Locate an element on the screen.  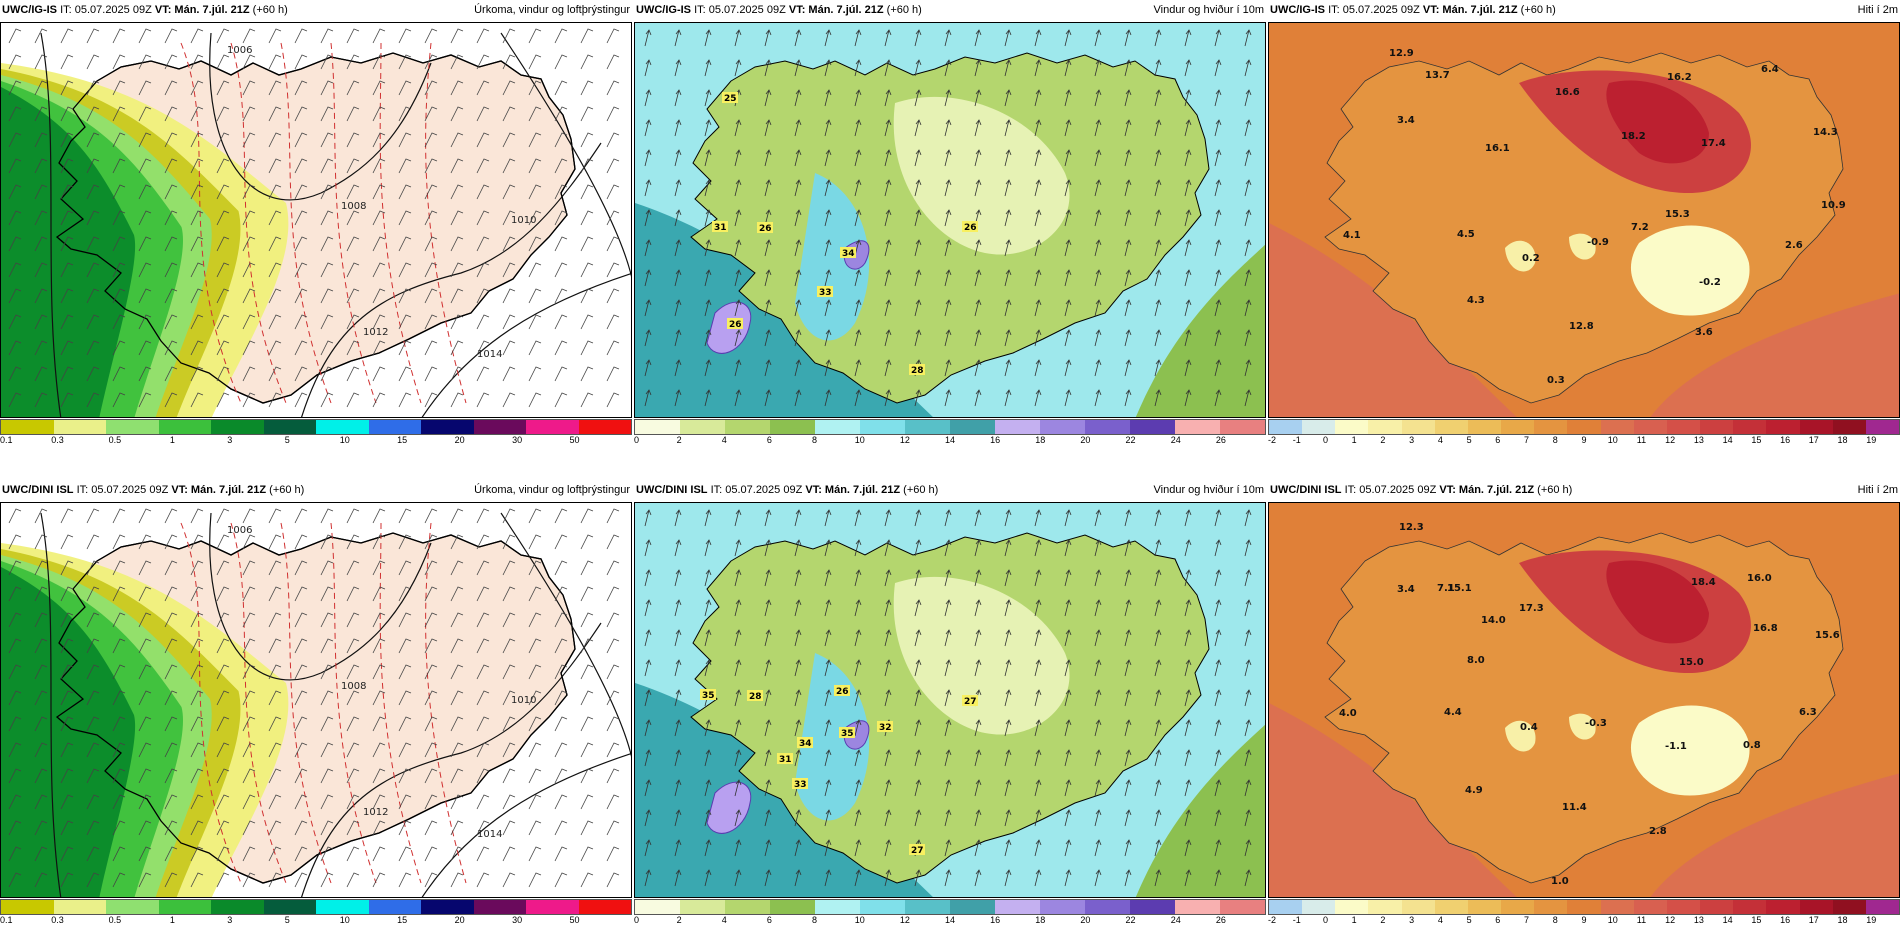
temperature-label: 6.3 is located at coordinates (1808, 712).